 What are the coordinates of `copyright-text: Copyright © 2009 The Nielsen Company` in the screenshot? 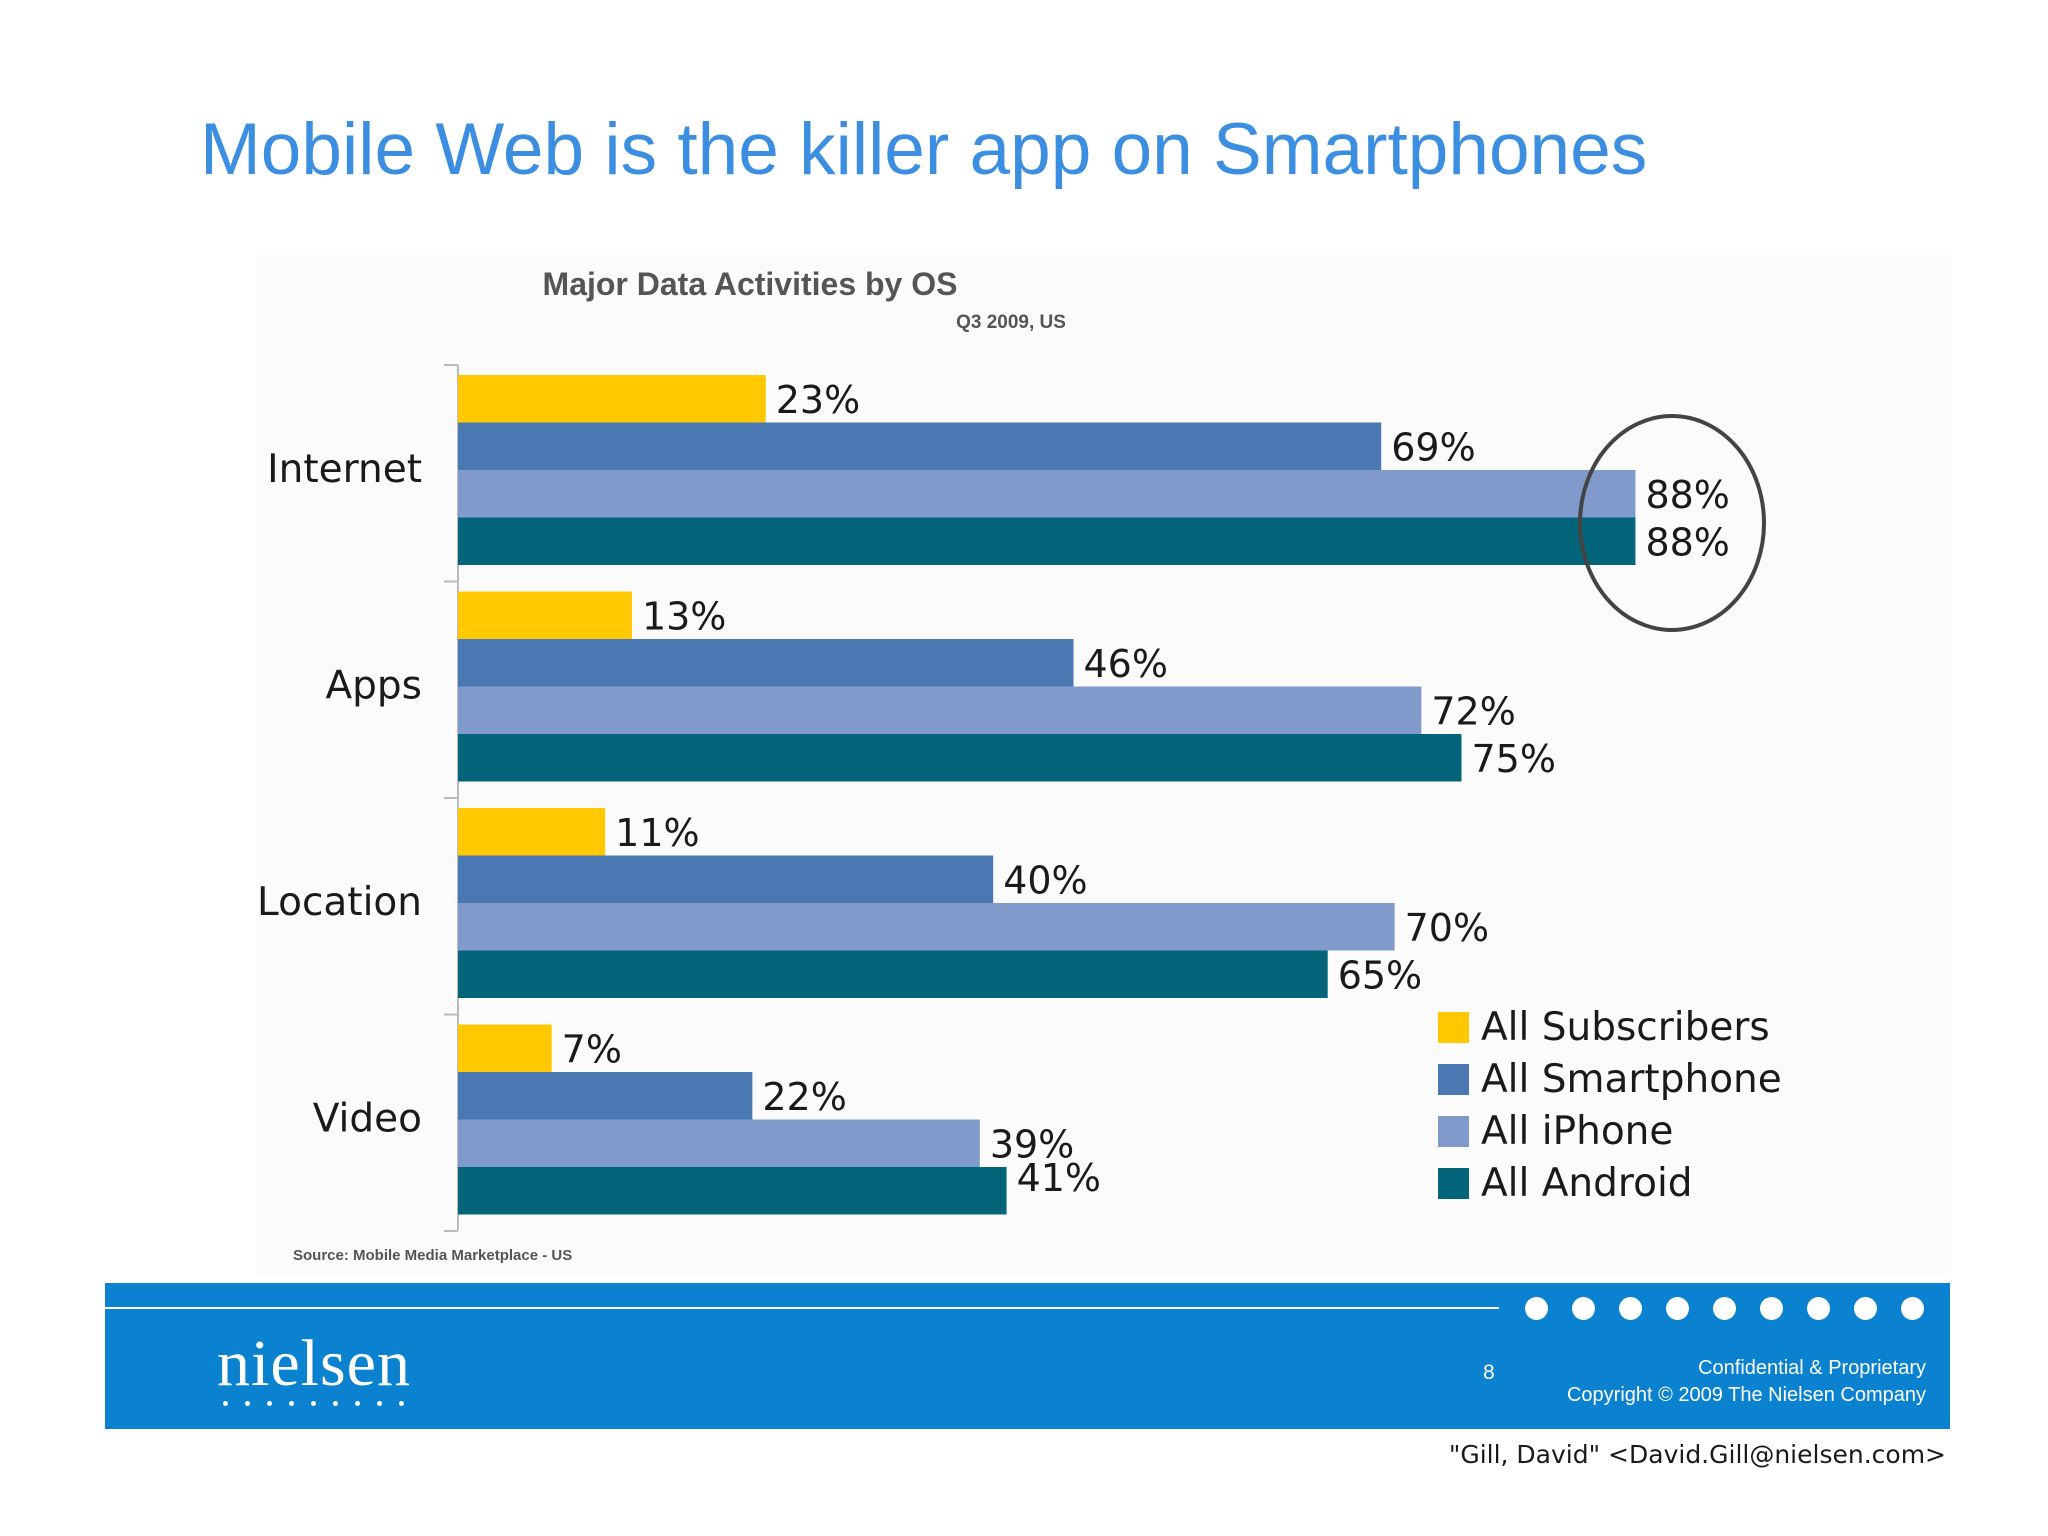 It's located at (1746, 1395).